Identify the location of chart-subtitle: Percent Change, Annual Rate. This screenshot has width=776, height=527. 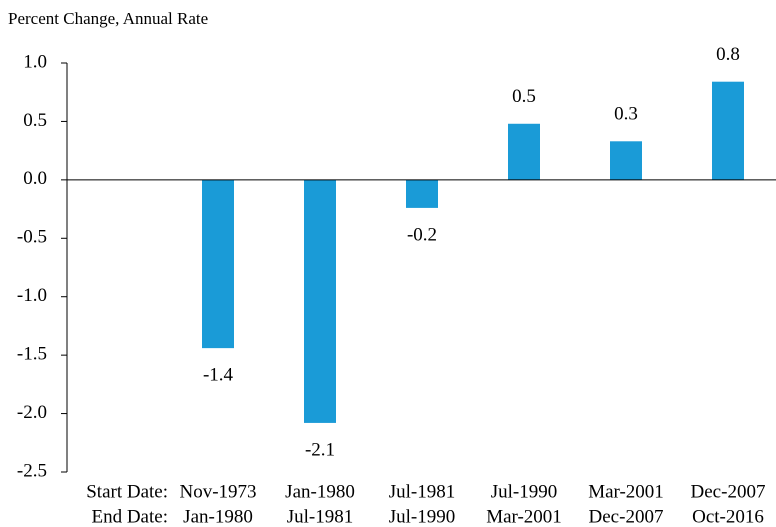
(108, 18).